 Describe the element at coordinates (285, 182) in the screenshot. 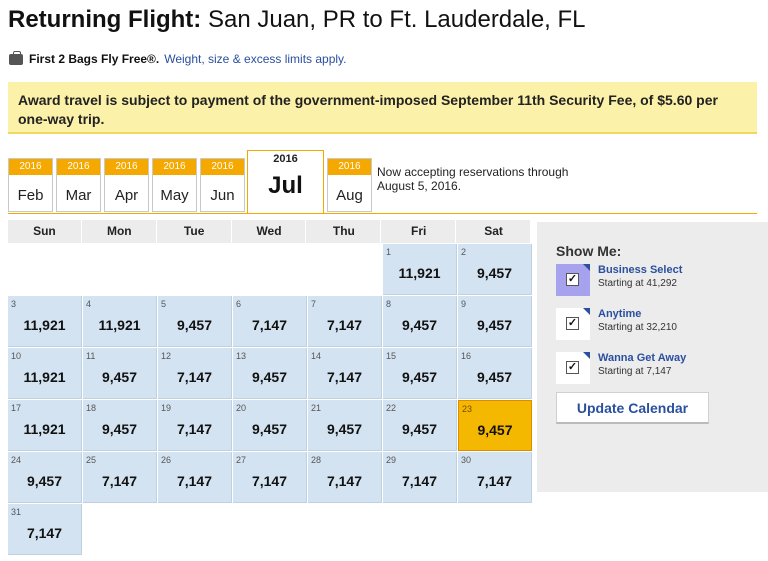

I see `month-tab-jul: 2016 Jul` at that location.